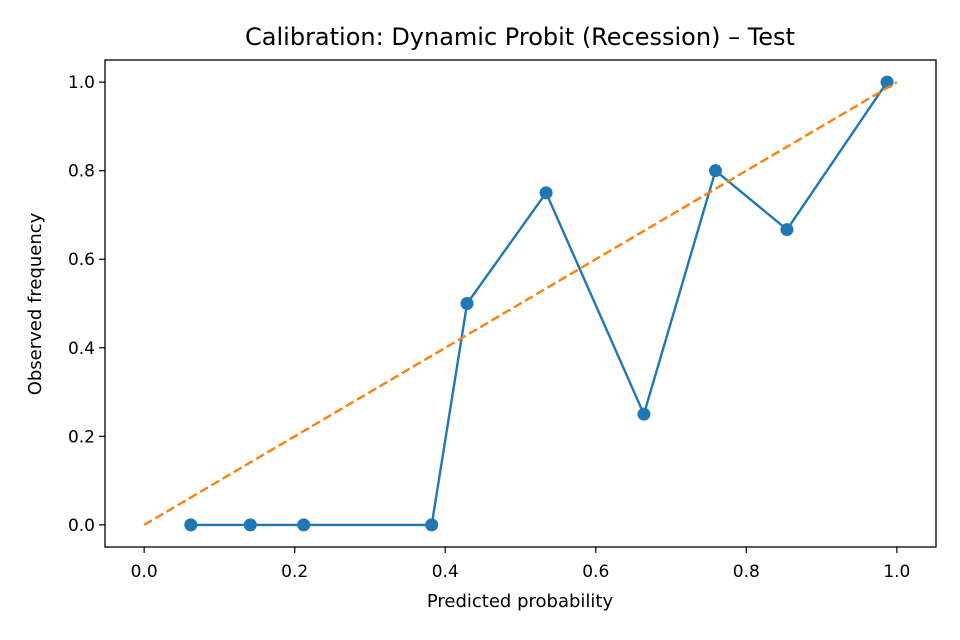 The height and width of the screenshot is (640, 960). What do you see at coordinates (896, 572) in the screenshot?
I see `x-tick-label: 1.0` at bounding box center [896, 572].